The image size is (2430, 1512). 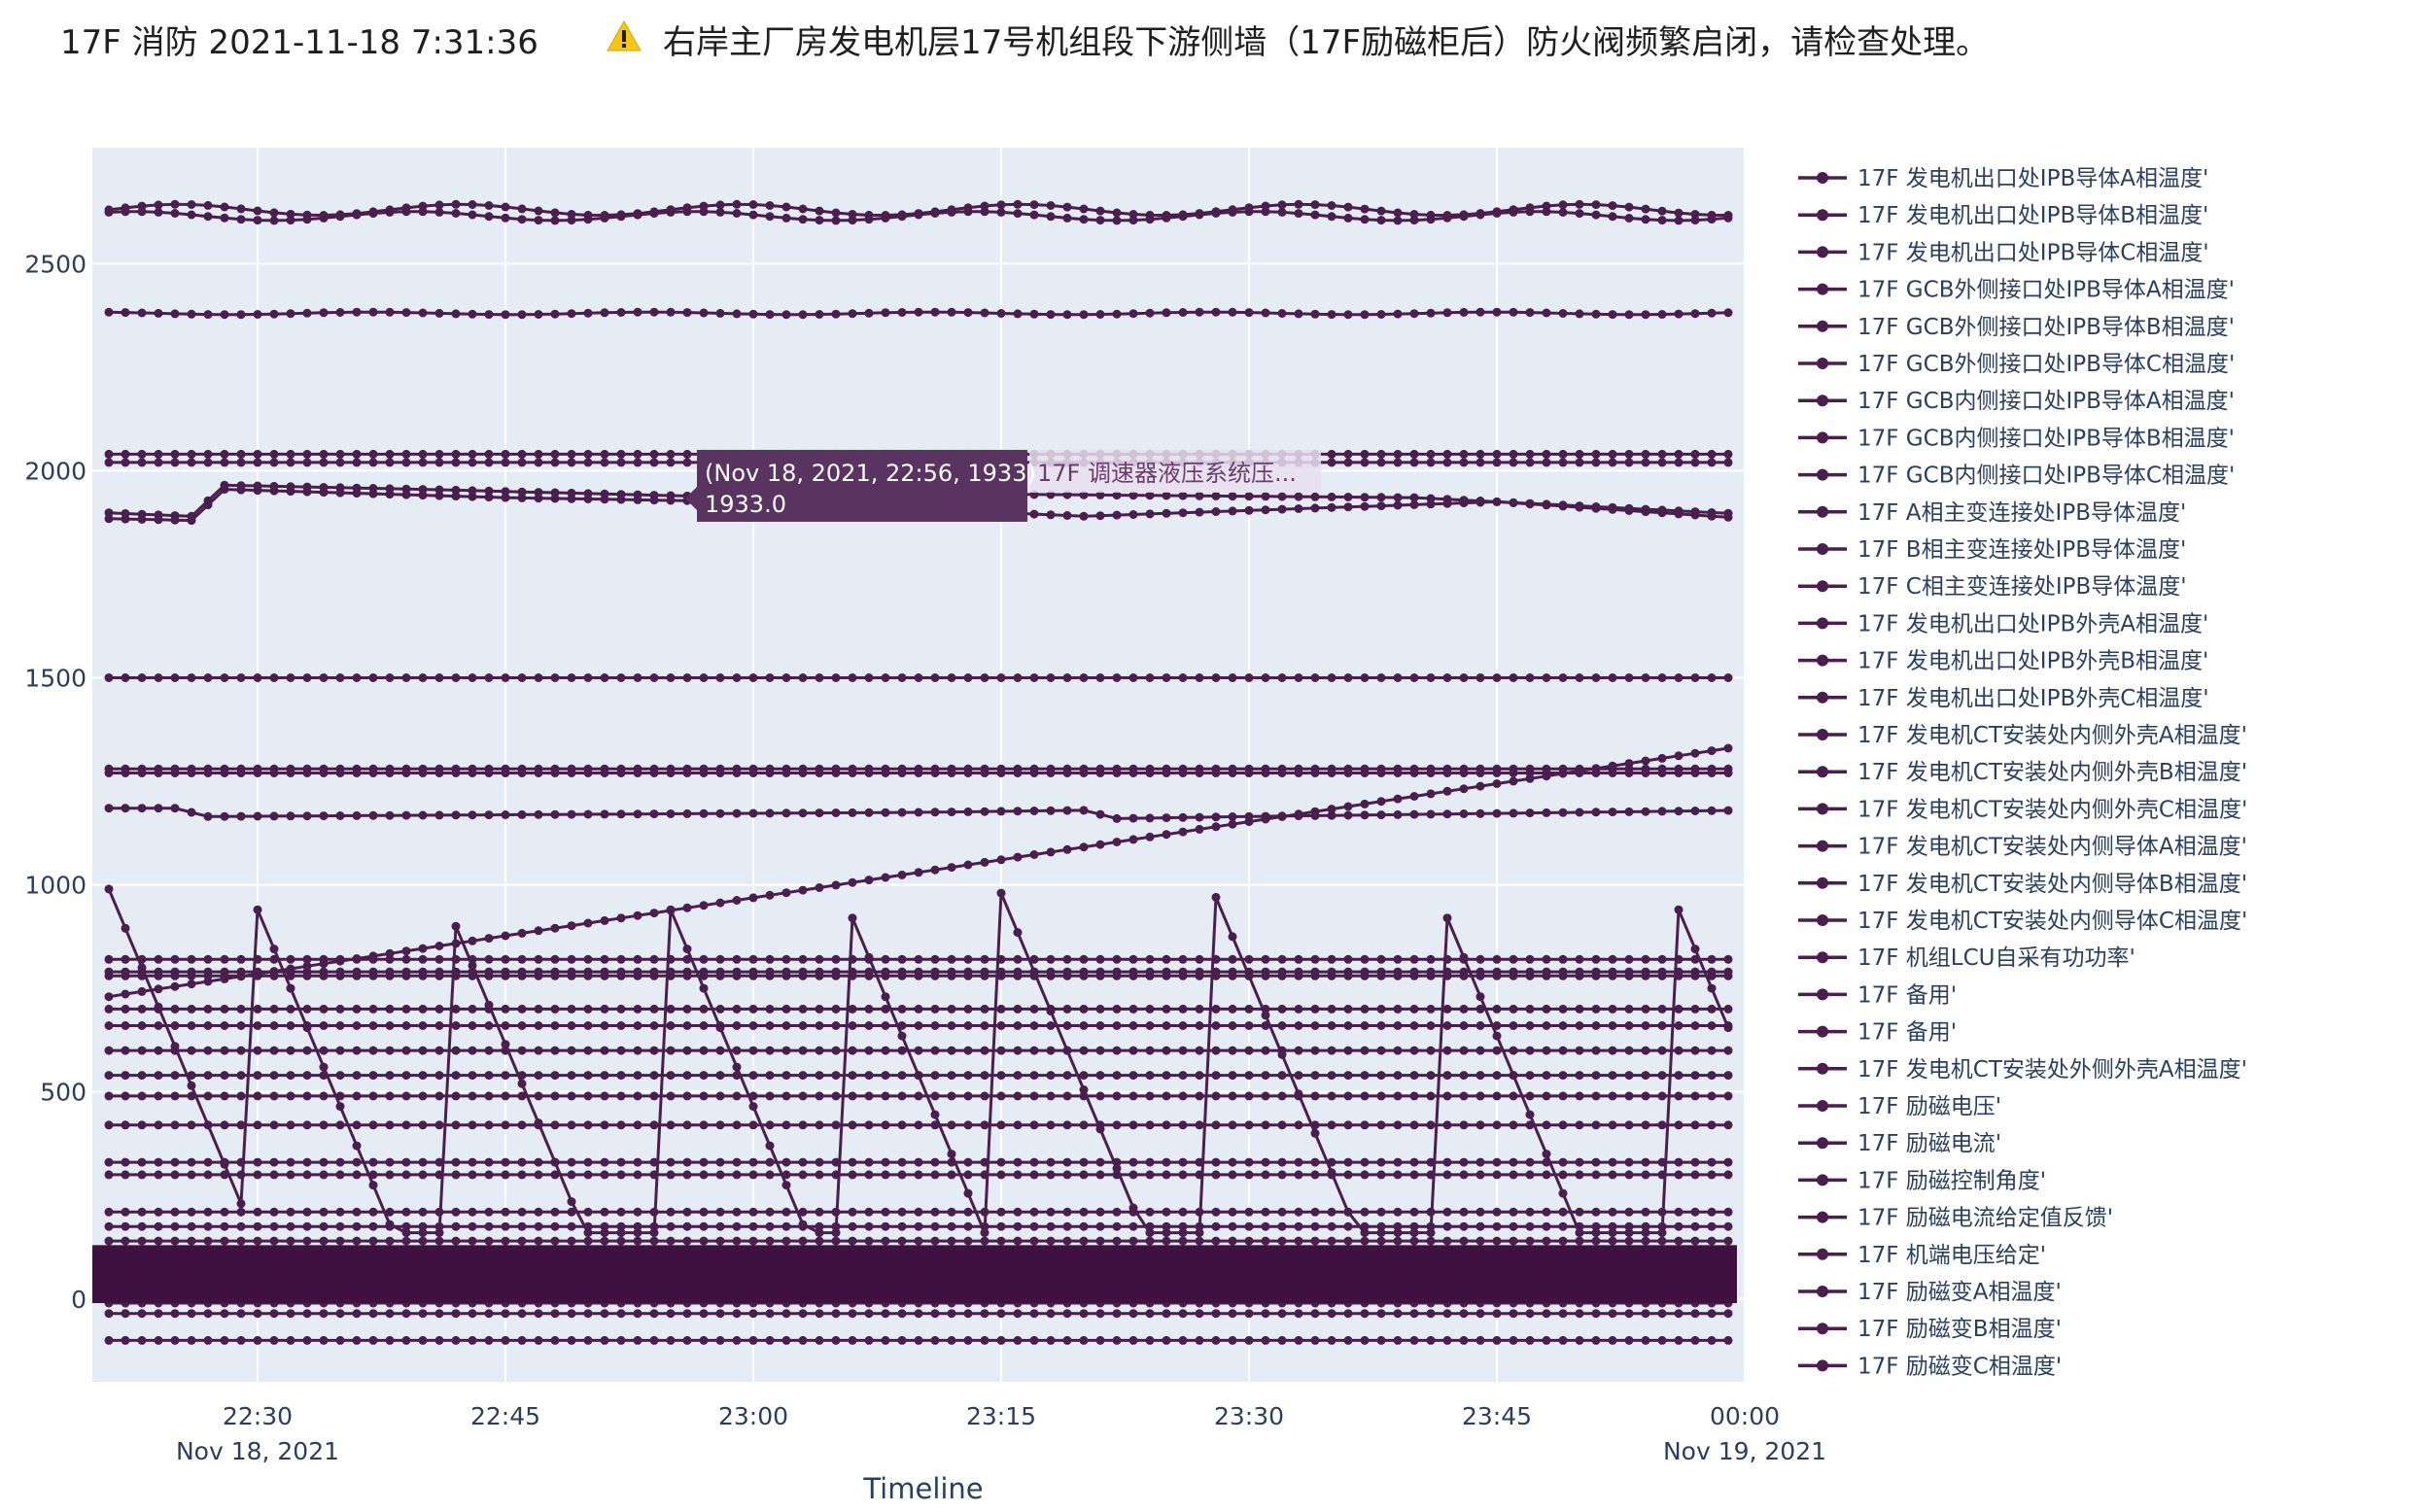 I want to click on legend-item: 17F 机端电压给定', so click(x=1922, y=1255).